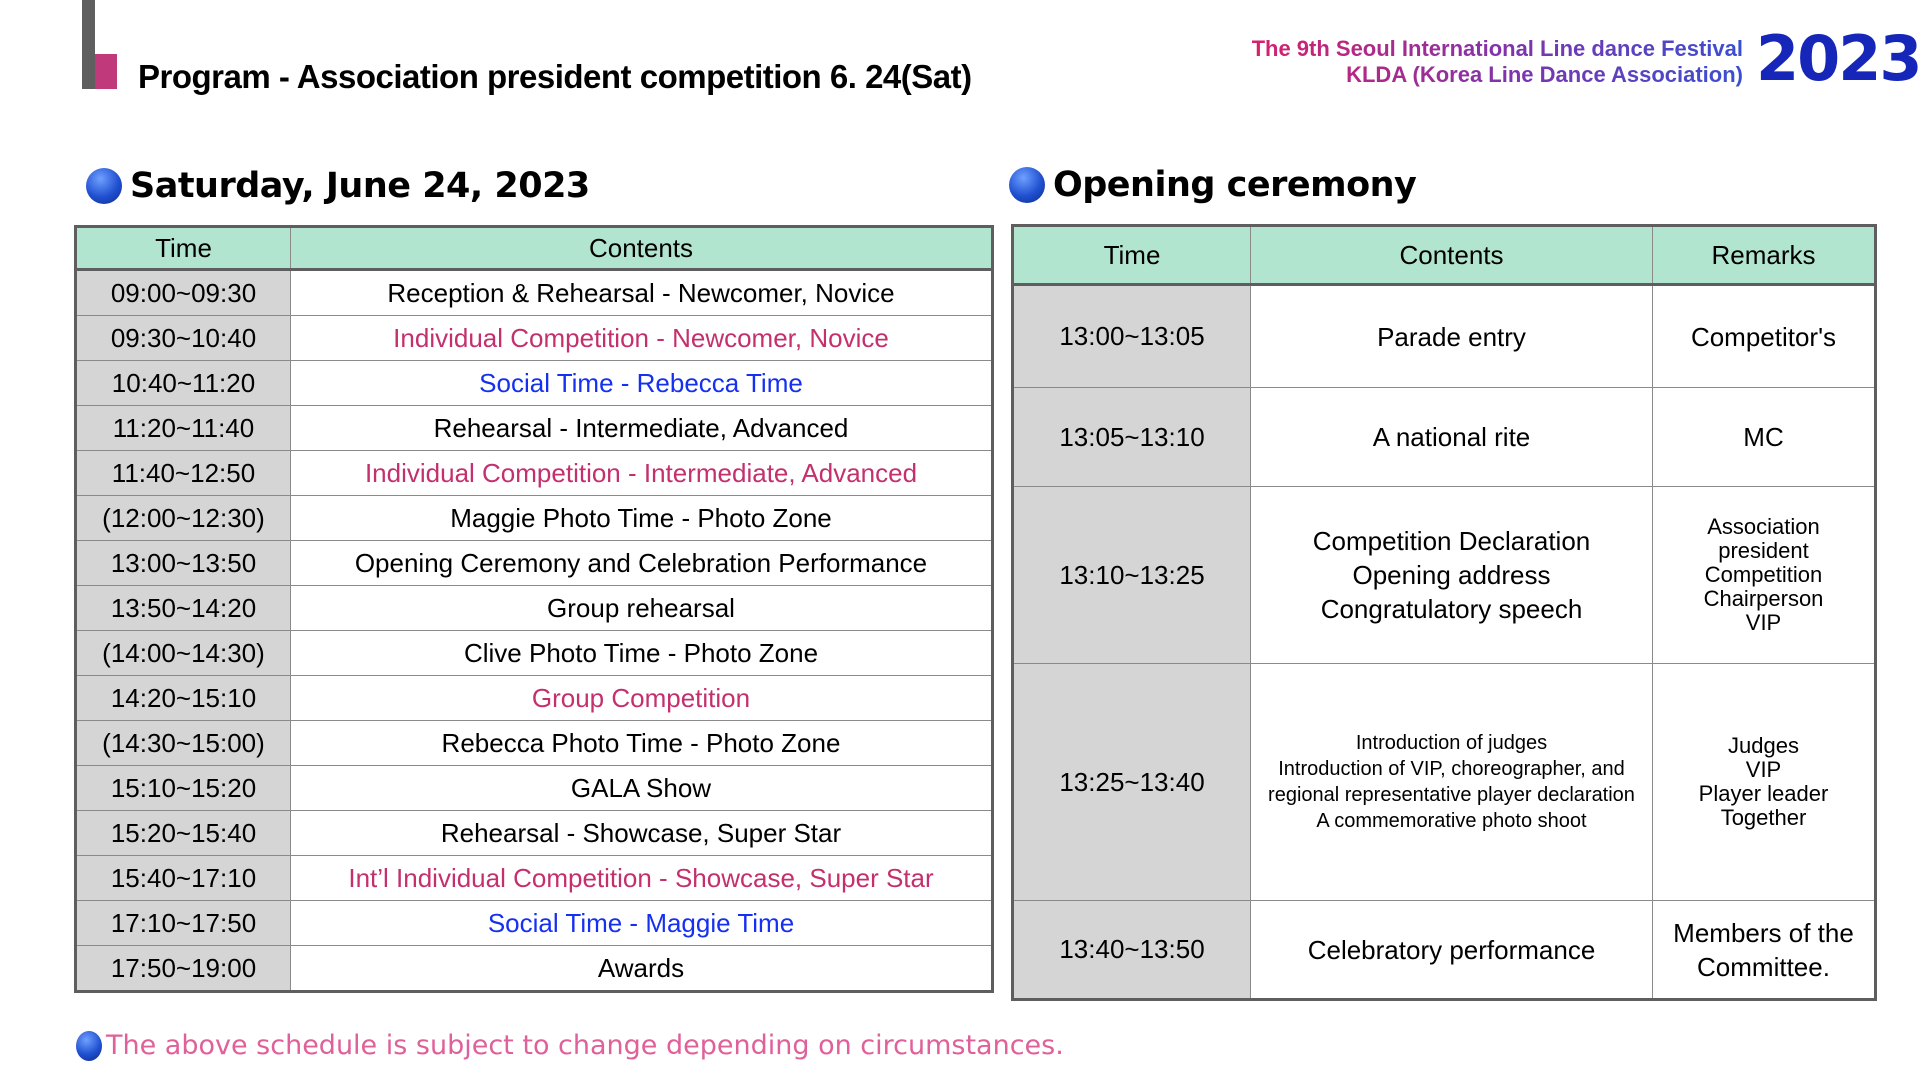 Image resolution: width=1920 pixels, height=1080 pixels. I want to click on remarks-line: Competitor's, so click(1763, 336).